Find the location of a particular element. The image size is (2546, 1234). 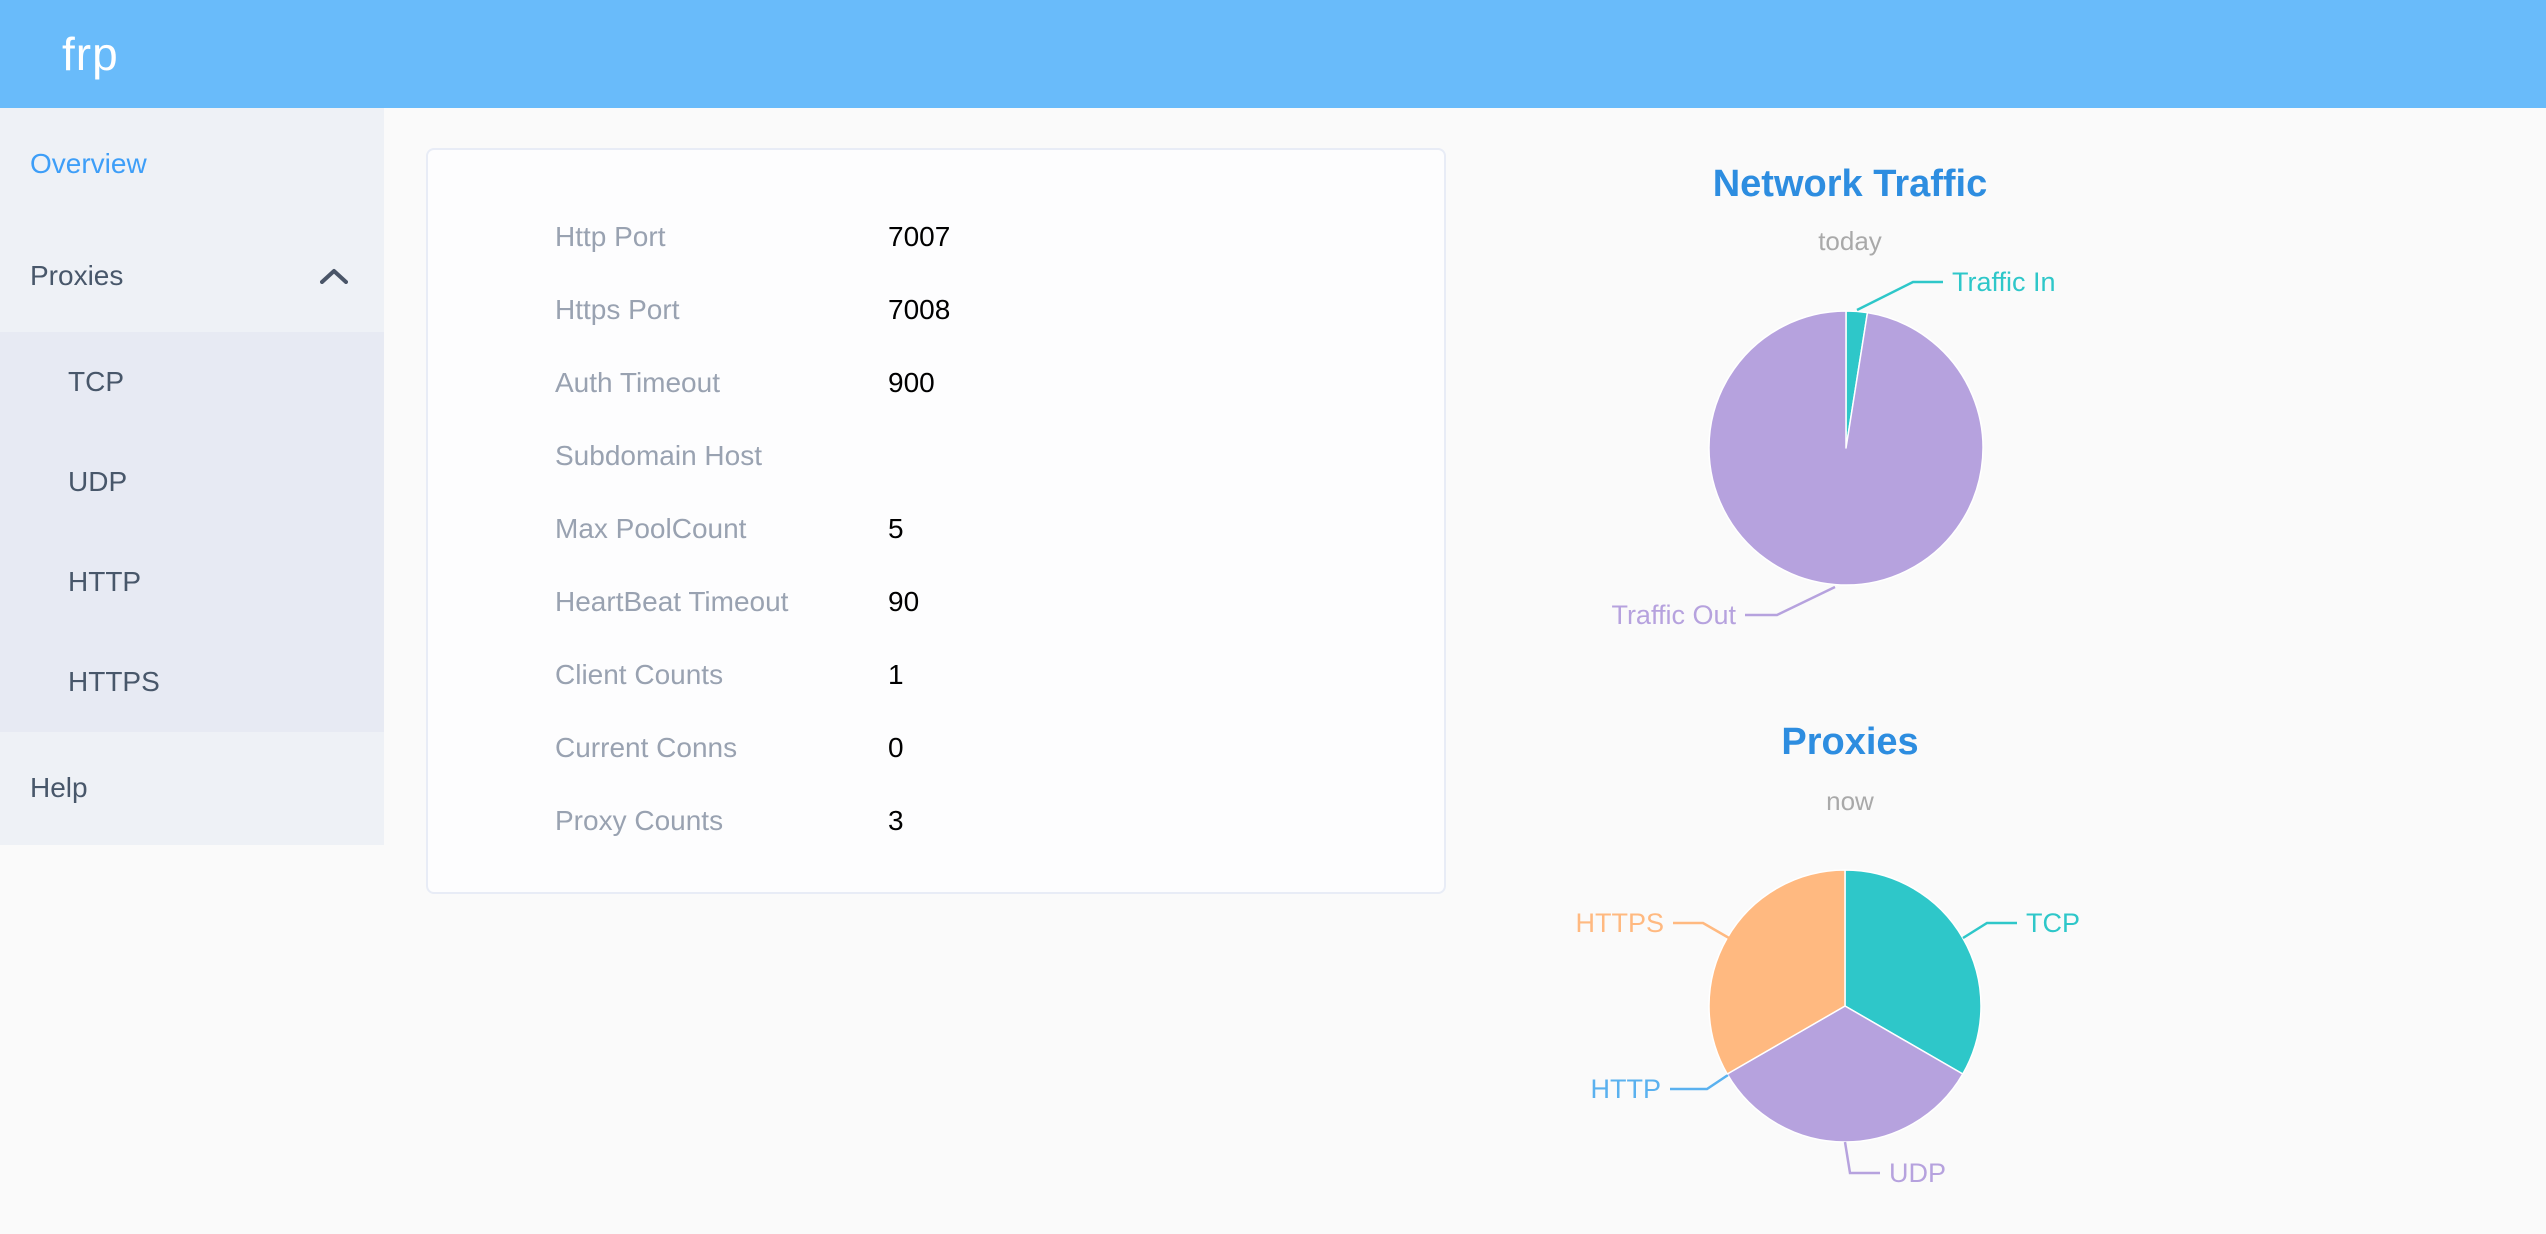

pie-slice-traffic-out is located at coordinates (1846, 448).